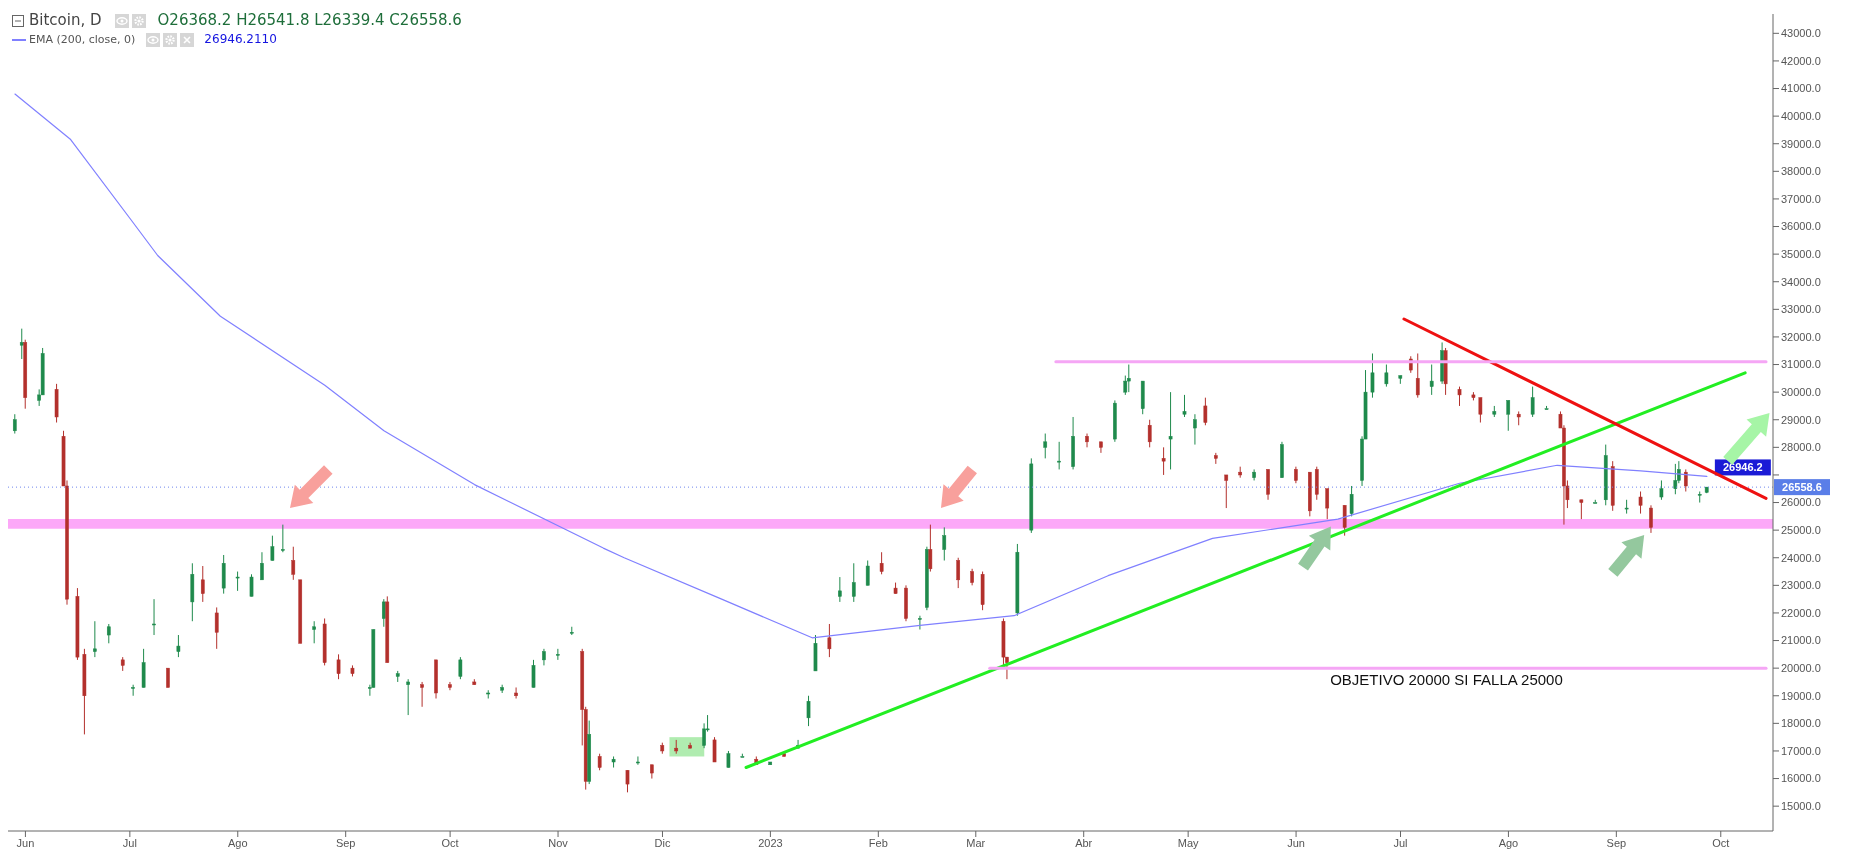  What do you see at coordinates (309, 20) in the screenshot?
I see `chart-subtitle: O26368.2 H26541.8 L26339.4 C26558.6` at bounding box center [309, 20].